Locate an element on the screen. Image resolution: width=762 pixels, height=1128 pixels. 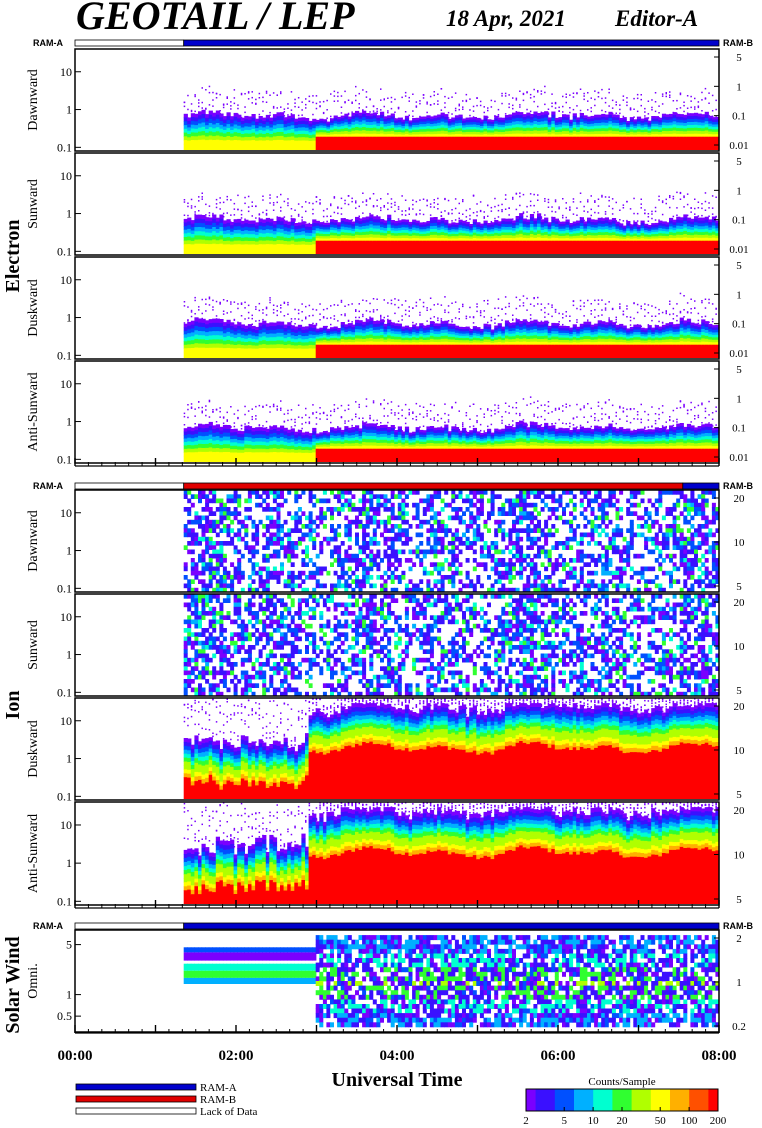
x-tick-label: 06:00 is located at coordinates (558, 1056).